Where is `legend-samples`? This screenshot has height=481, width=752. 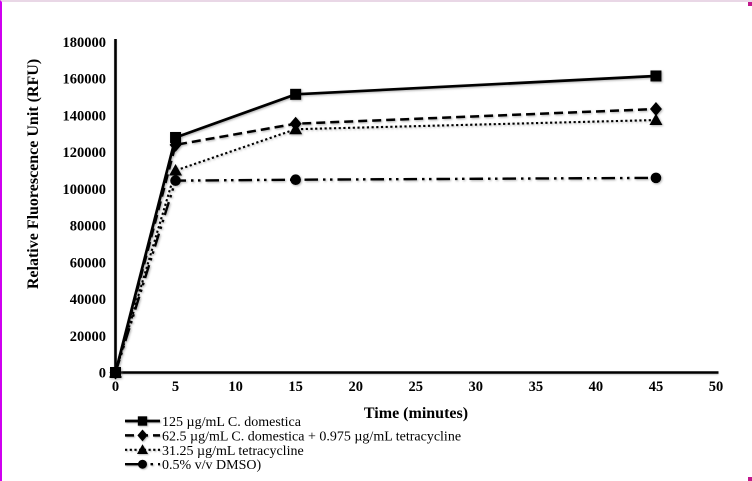 legend-samples is located at coordinates (142, 442).